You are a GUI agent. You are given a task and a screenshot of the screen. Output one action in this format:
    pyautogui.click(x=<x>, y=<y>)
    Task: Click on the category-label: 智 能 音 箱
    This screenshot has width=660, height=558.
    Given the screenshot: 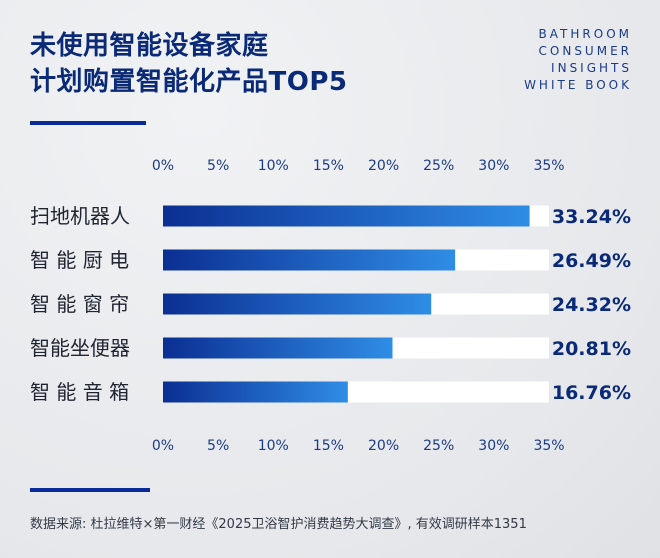 What is the action you would take?
    pyautogui.click(x=79, y=392)
    